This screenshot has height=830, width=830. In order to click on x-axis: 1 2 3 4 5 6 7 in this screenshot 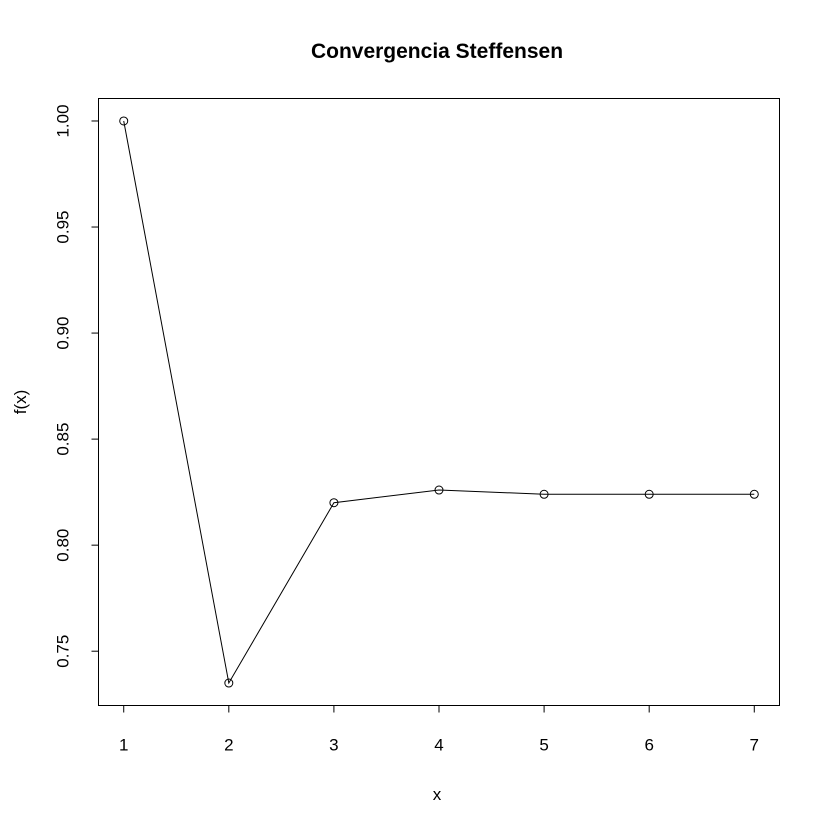, I will do `click(439, 730)`.